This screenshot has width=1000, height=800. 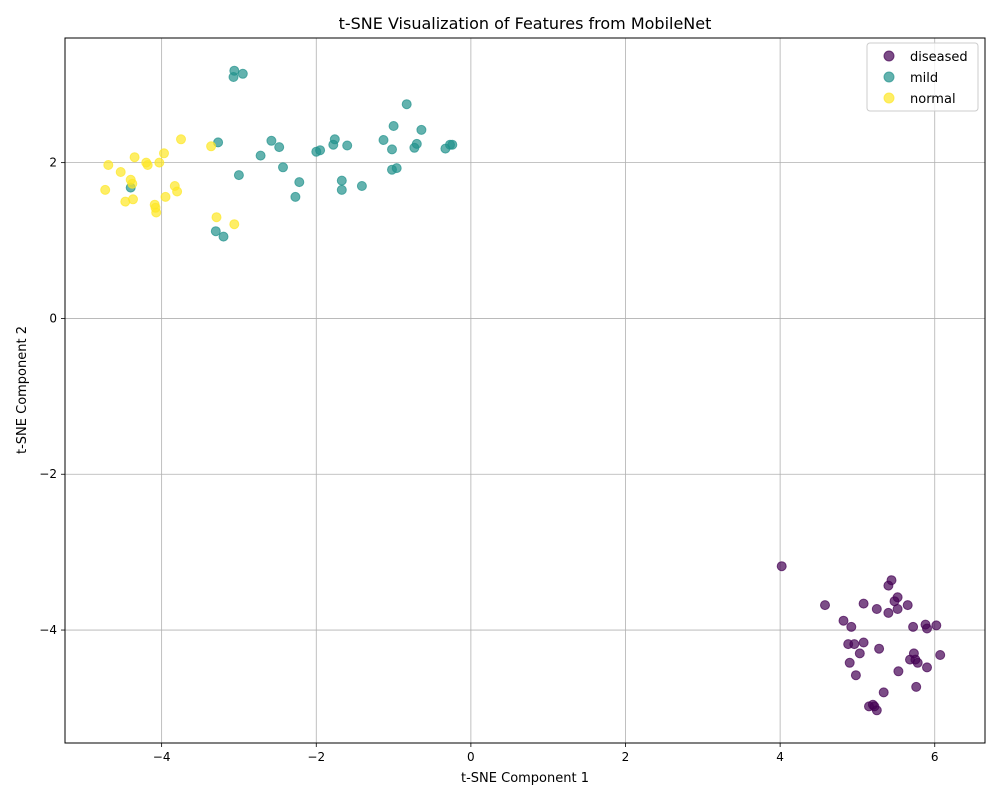 I want to click on y-tick-label: 0, so click(x=53, y=318).